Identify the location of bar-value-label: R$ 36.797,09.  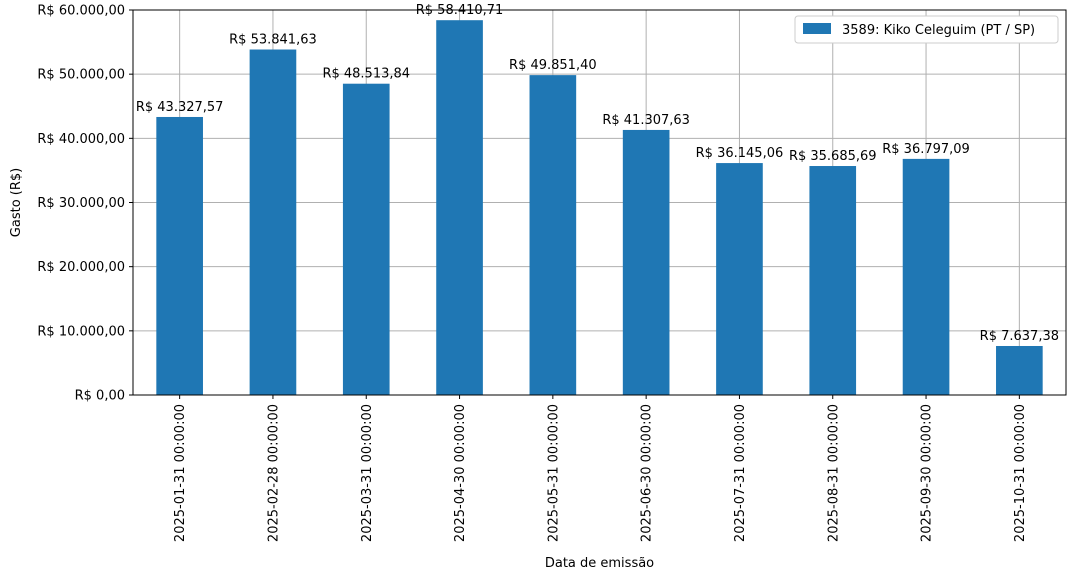
(926, 149).